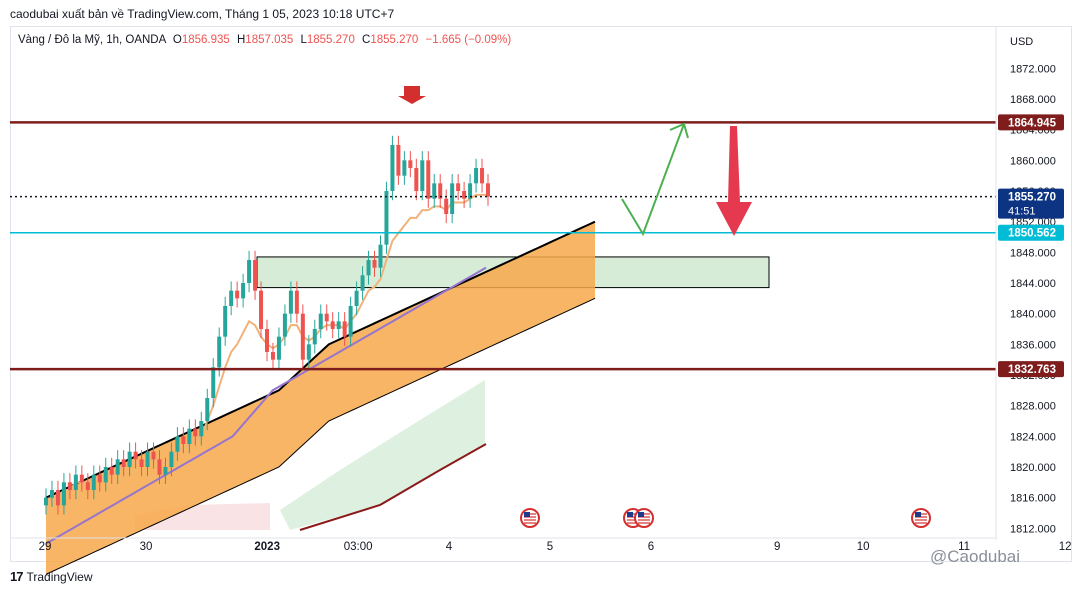  Describe the element at coordinates (241, 40) in the screenshot. I see `high-label: H` at that location.